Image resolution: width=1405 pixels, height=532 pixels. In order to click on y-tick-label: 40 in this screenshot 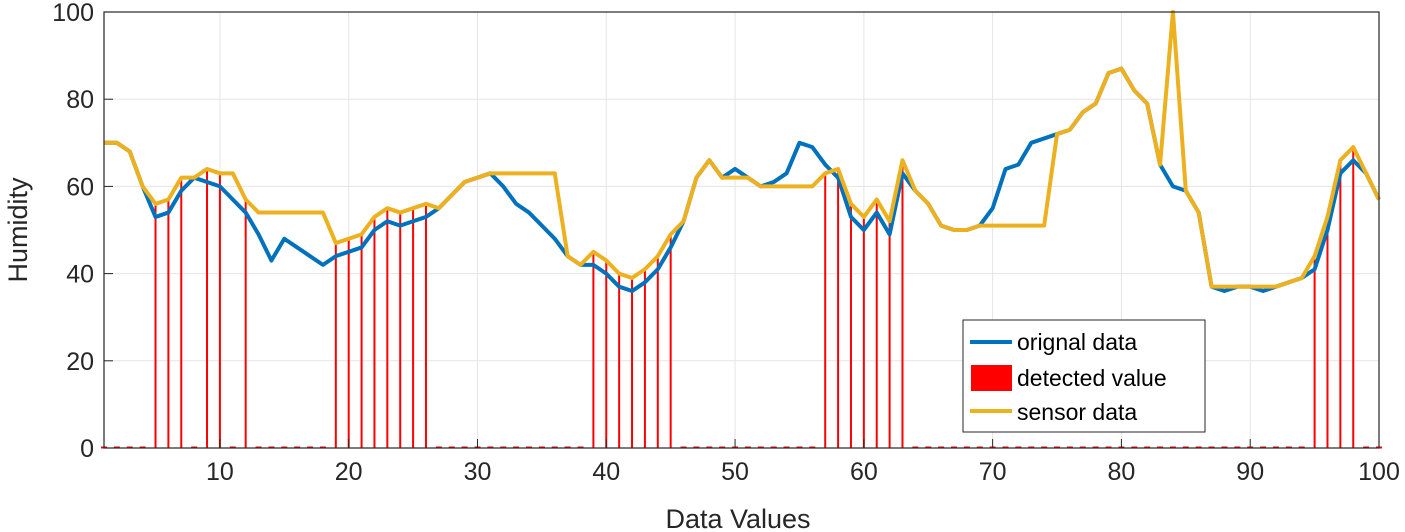, I will do `click(80, 275)`.